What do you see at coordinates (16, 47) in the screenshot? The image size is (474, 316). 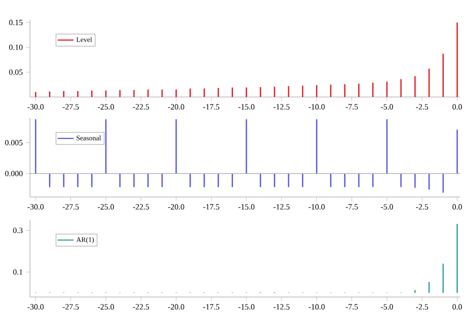 I see `y-tick-label: 0.10` at bounding box center [16, 47].